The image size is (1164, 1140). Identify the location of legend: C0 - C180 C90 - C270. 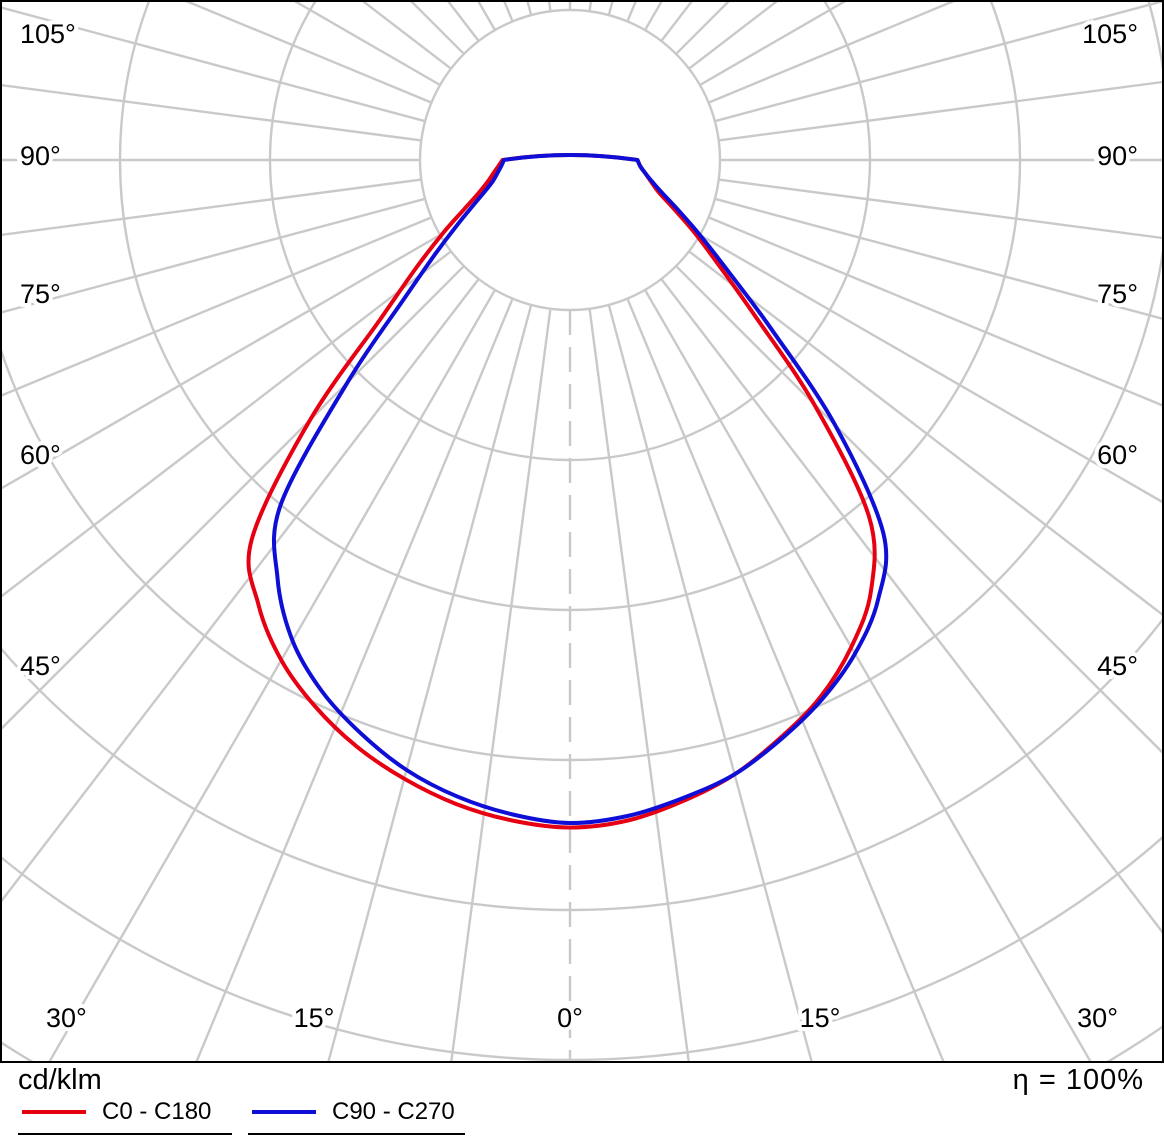
(581, 1116).